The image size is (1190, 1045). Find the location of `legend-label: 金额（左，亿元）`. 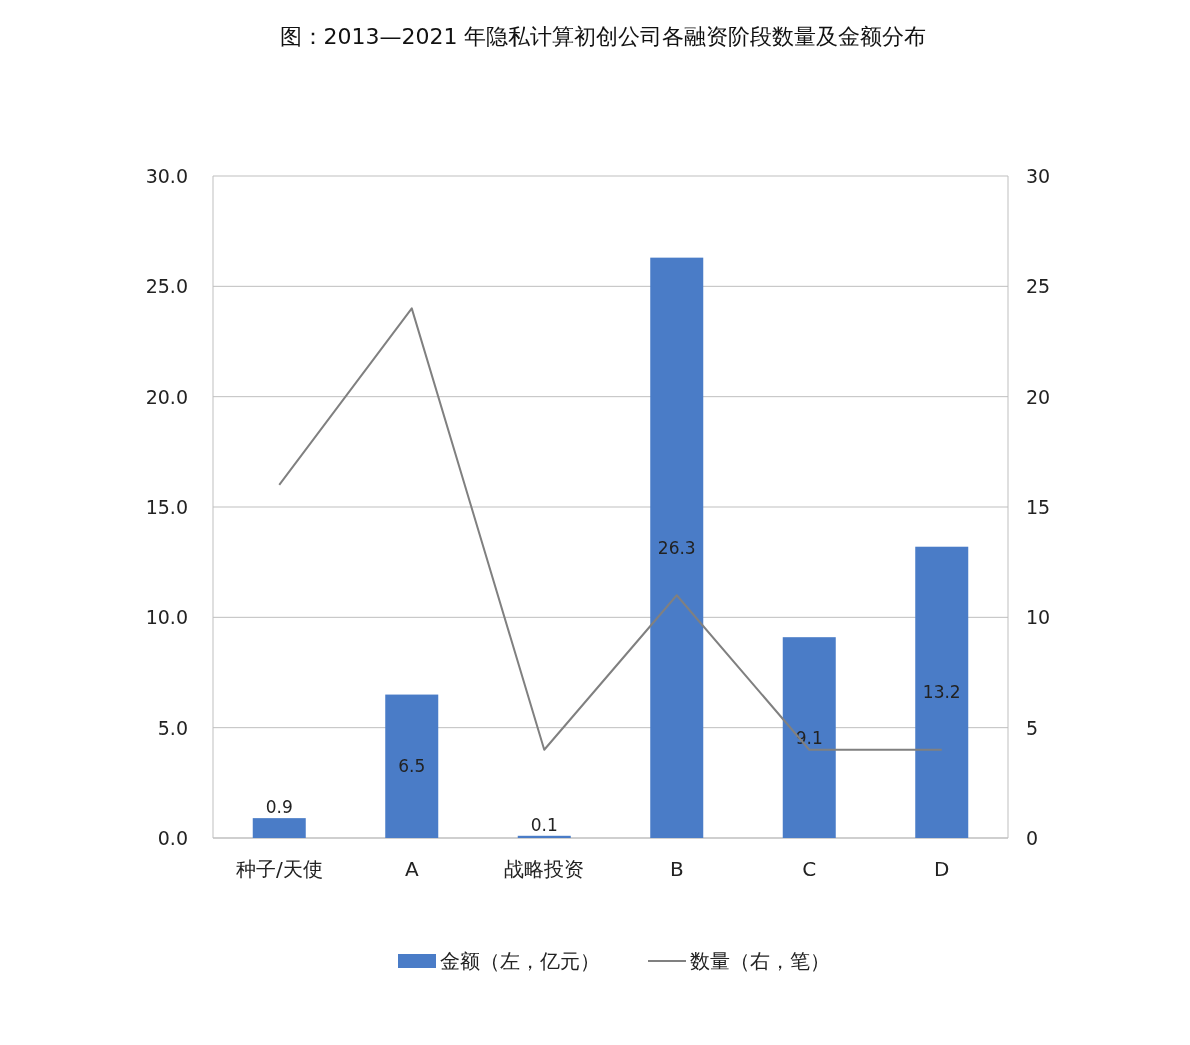

legend-label: 金额（左，亿元） is located at coordinates (520, 961).